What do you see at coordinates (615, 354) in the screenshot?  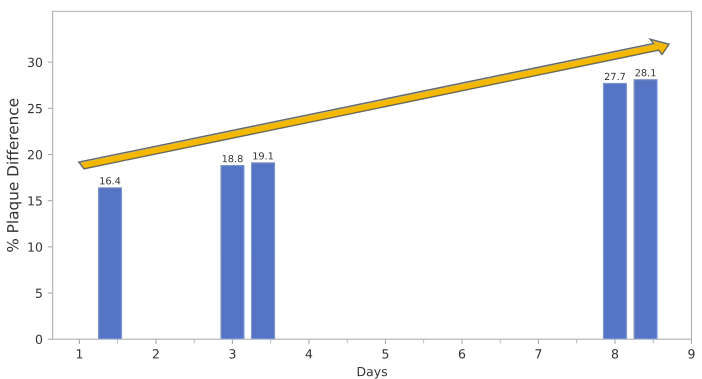 I see `x-tick-label: 8` at bounding box center [615, 354].